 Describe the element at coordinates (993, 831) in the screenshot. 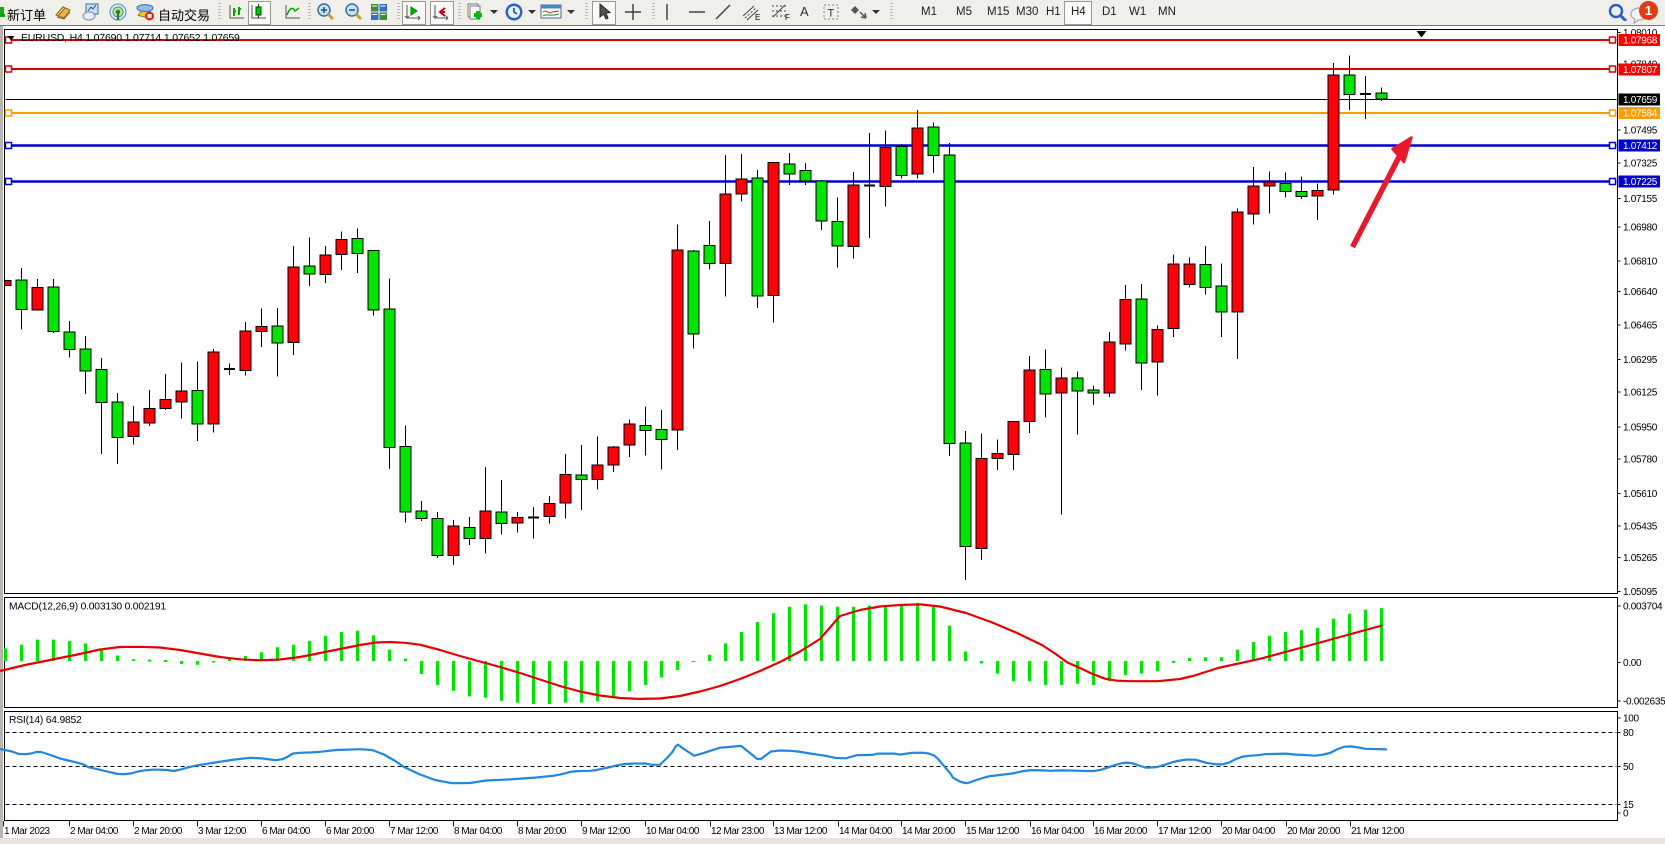

I see `svg-text: 15 Mar 12:00` at that location.